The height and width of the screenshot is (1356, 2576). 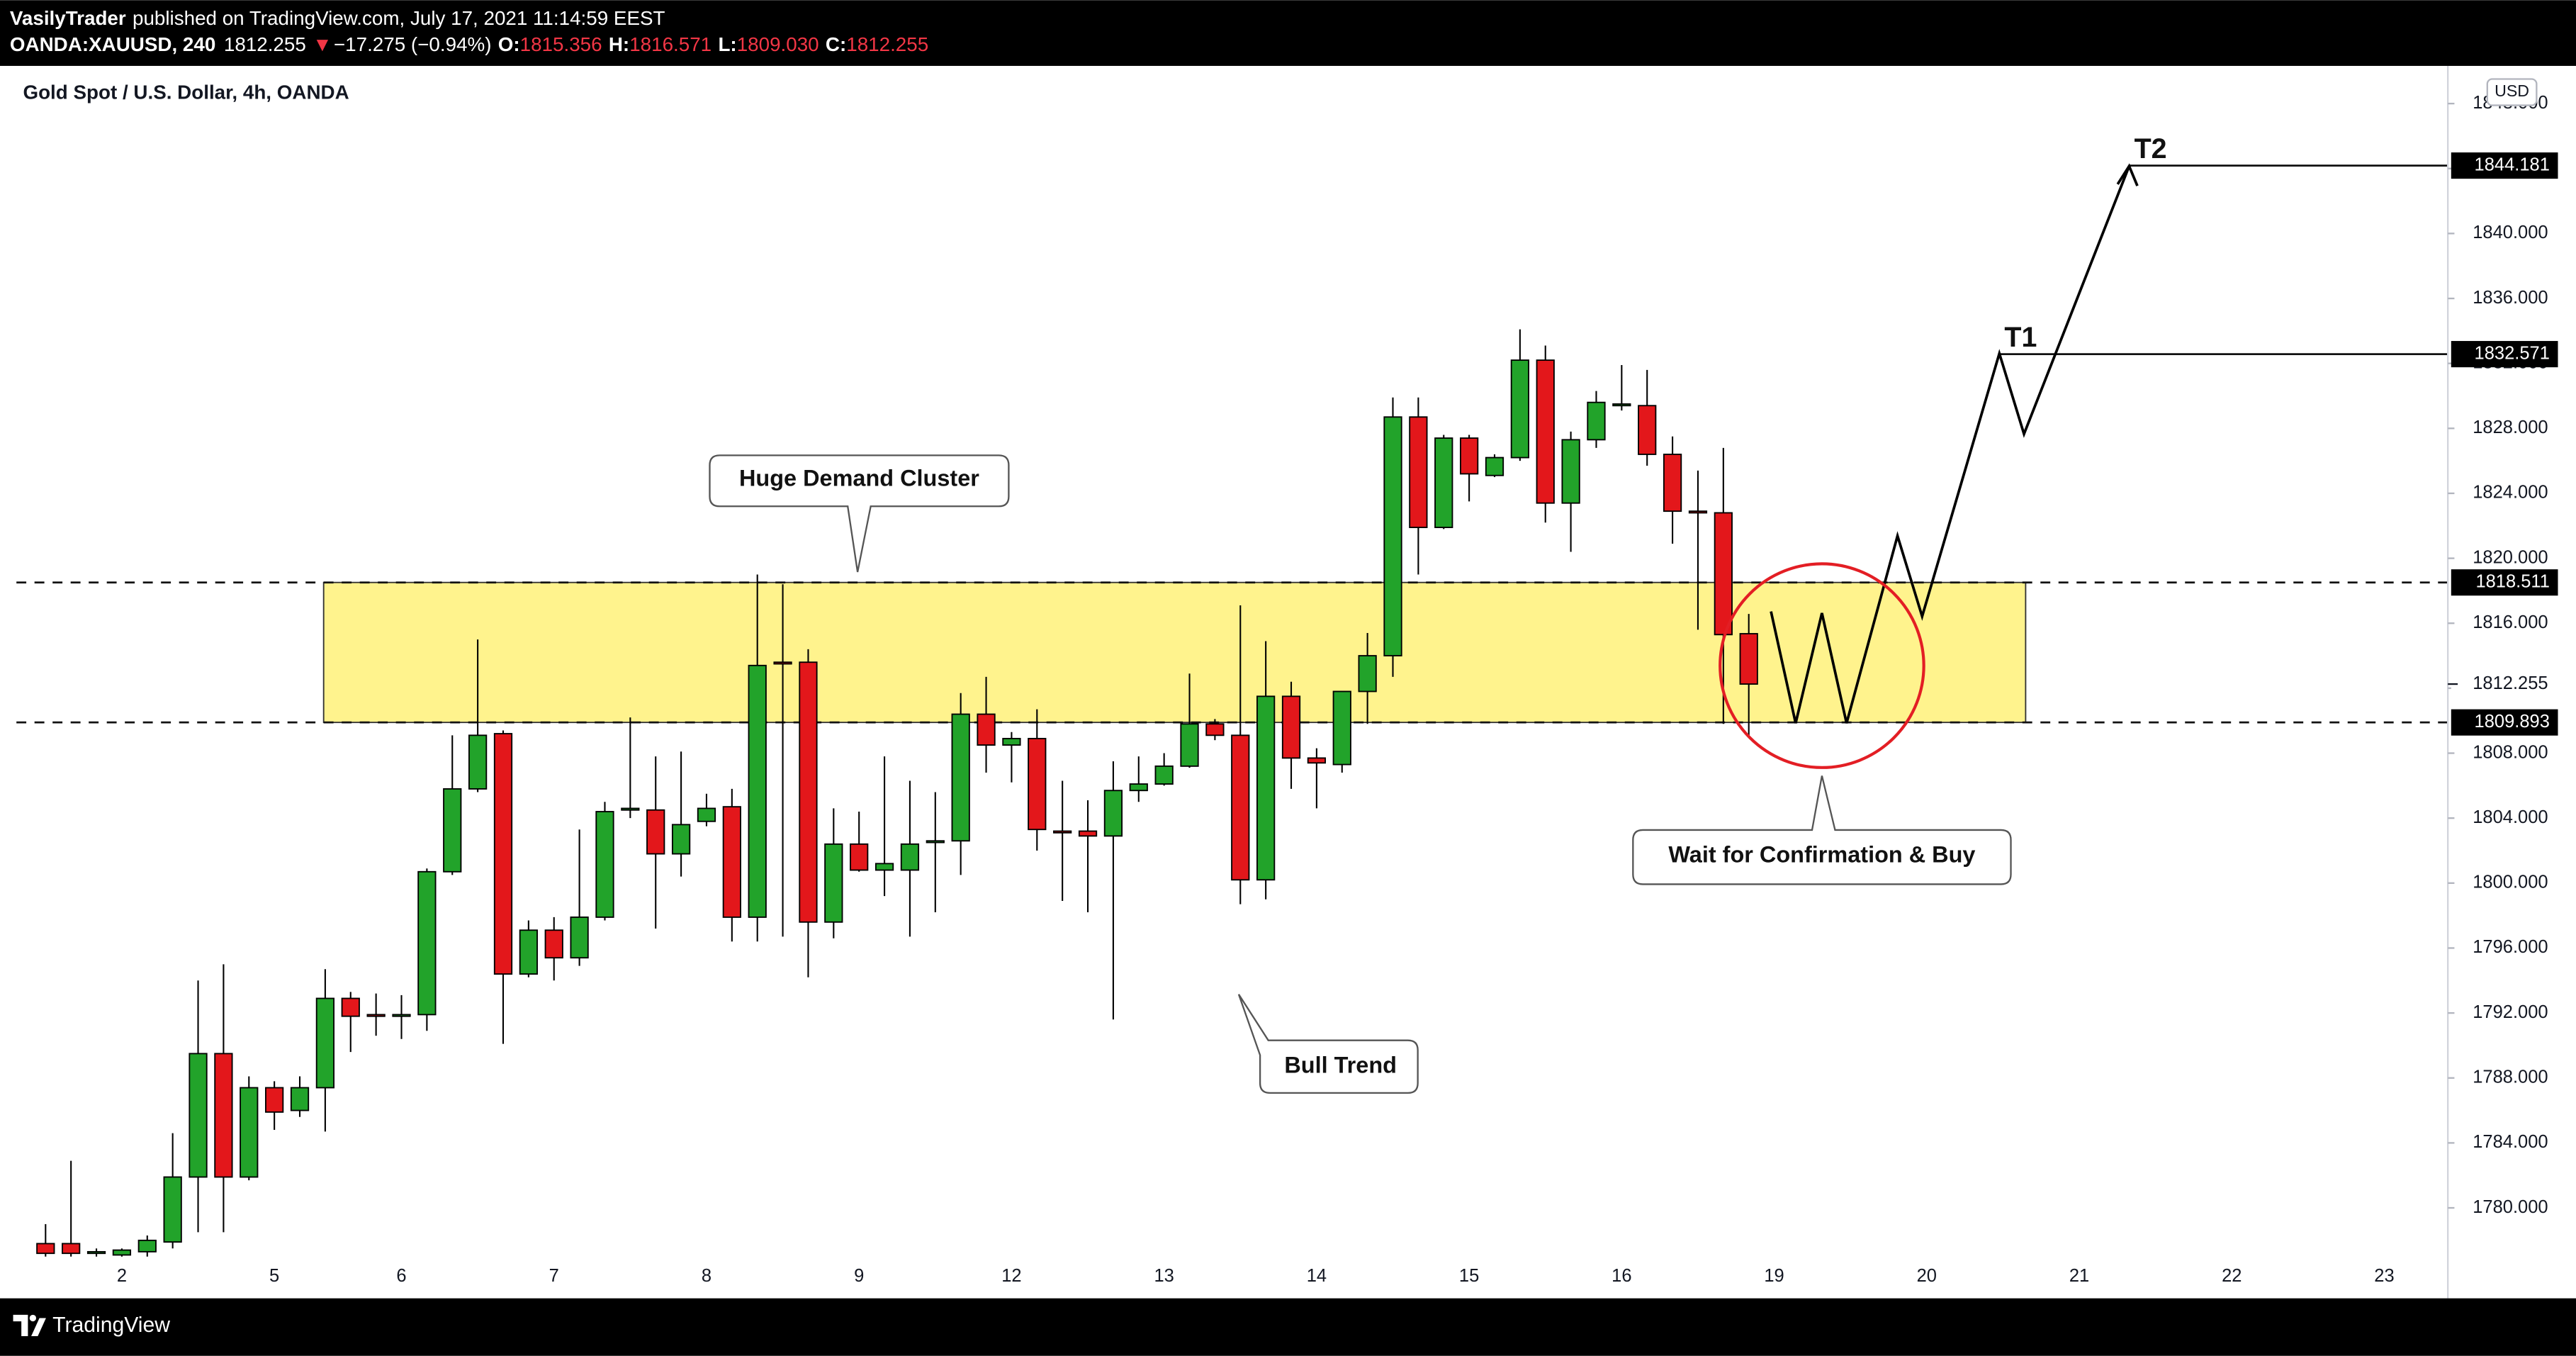 What do you see at coordinates (2510, 752) in the screenshot?
I see `y-tick-label: 1808.000` at bounding box center [2510, 752].